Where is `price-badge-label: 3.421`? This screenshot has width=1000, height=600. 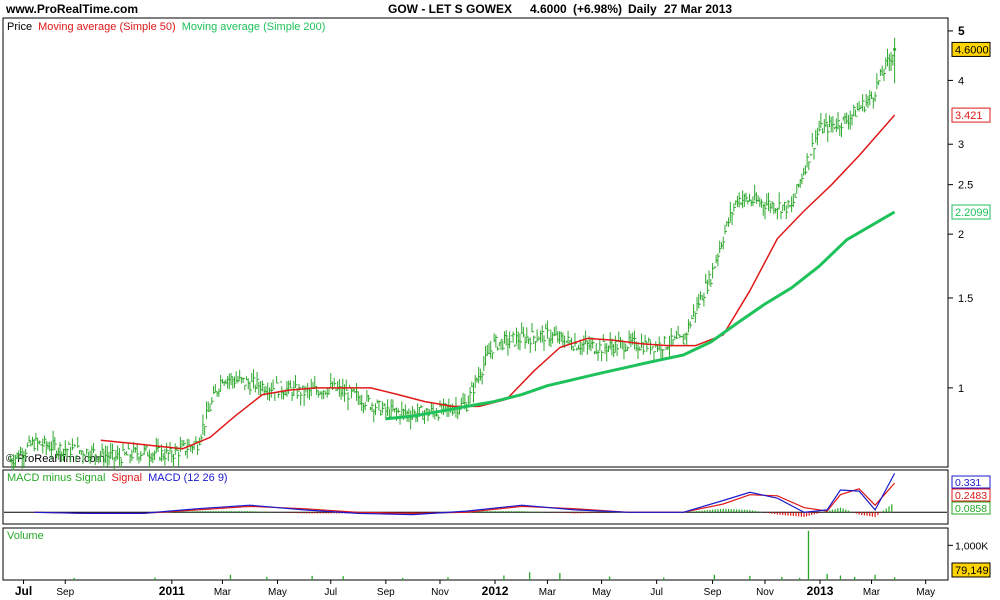 price-badge-label: 3.421 is located at coordinates (969, 116).